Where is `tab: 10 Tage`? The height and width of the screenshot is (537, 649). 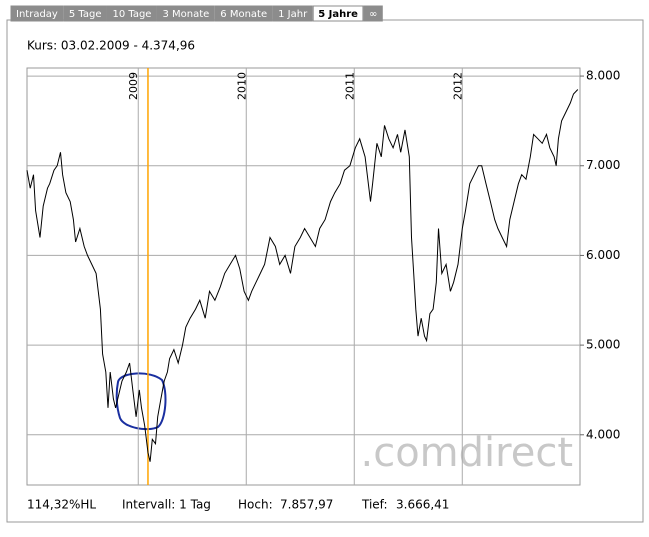
tab: 10 Tage is located at coordinates (131, 13).